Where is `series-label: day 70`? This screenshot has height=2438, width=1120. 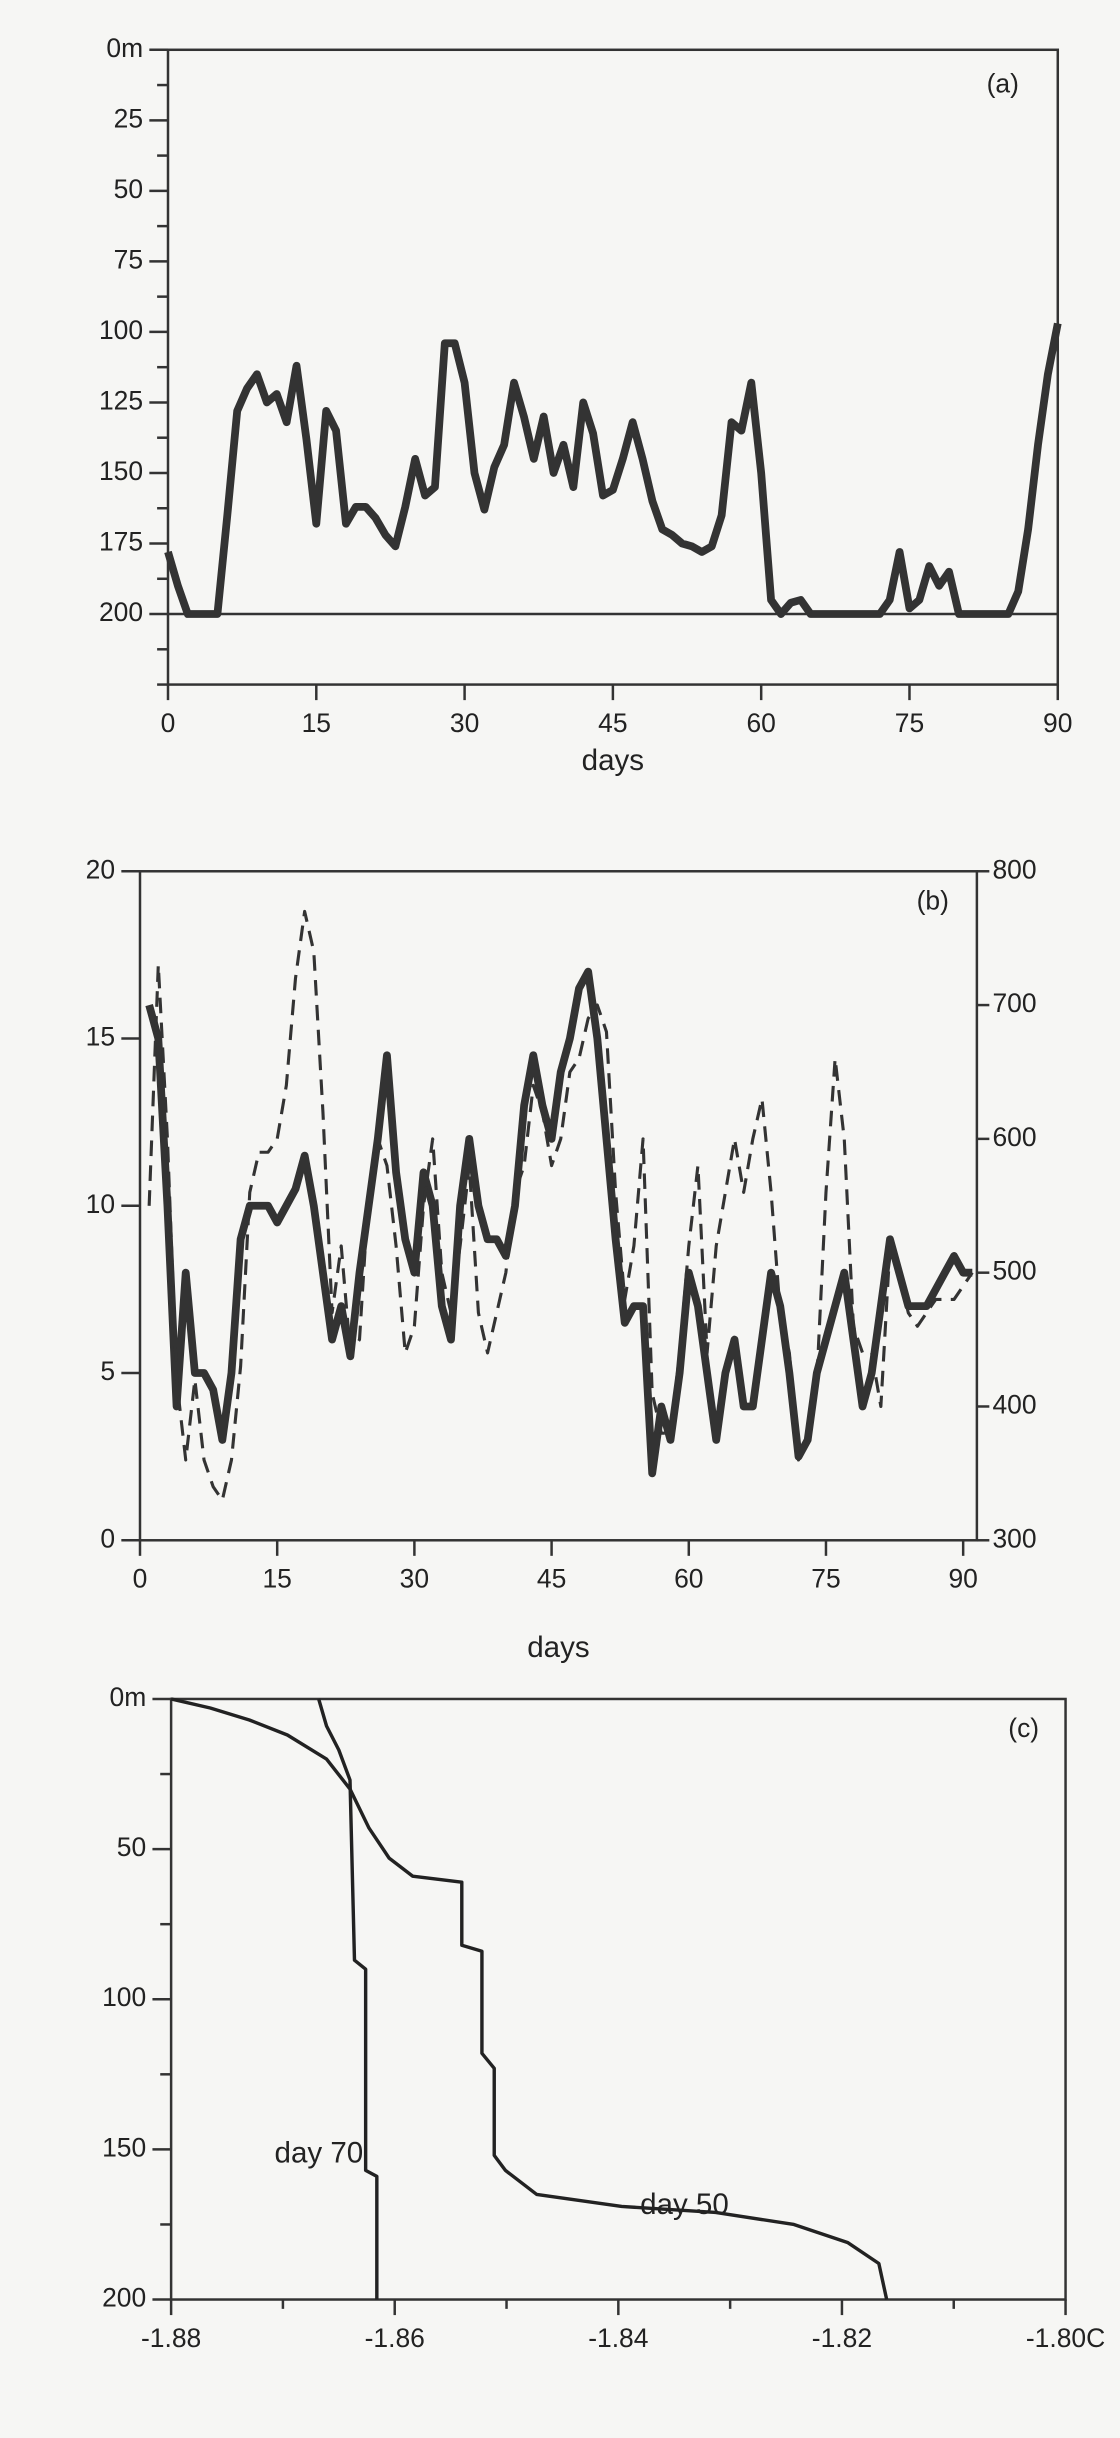
series-label: day 70 is located at coordinates (319, 2153).